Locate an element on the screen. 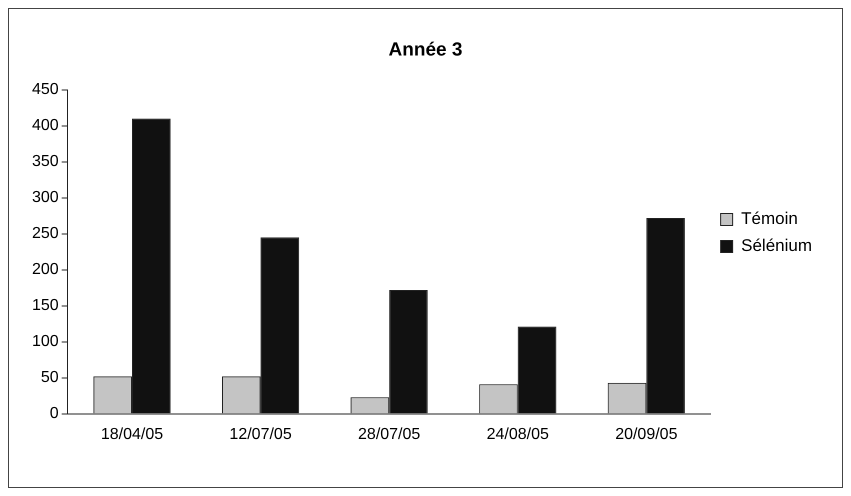 This screenshot has height=496, width=851. y-tick-label: 200 is located at coordinates (45, 269).